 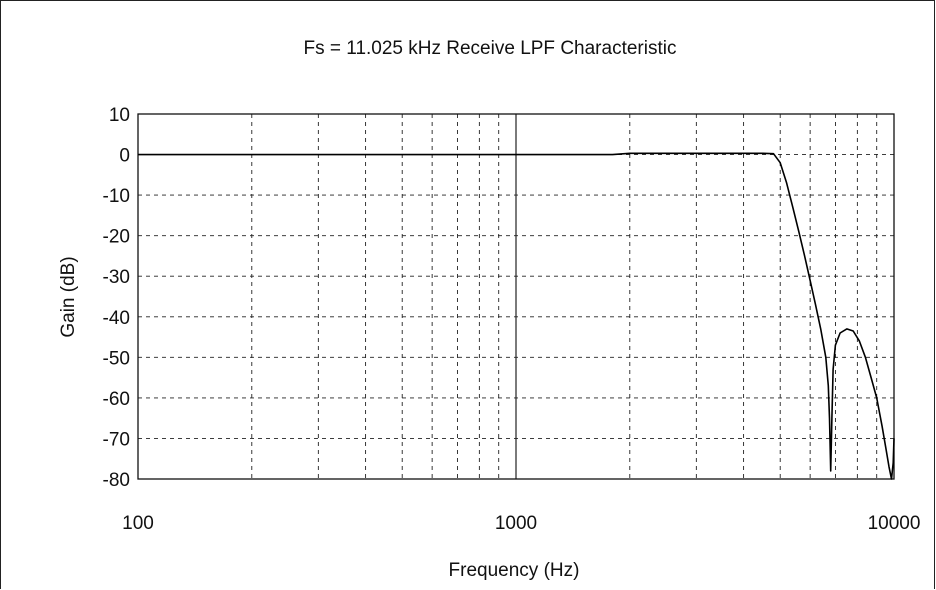 I want to click on x-tick-label: 1000, so click(x=516, y=523).